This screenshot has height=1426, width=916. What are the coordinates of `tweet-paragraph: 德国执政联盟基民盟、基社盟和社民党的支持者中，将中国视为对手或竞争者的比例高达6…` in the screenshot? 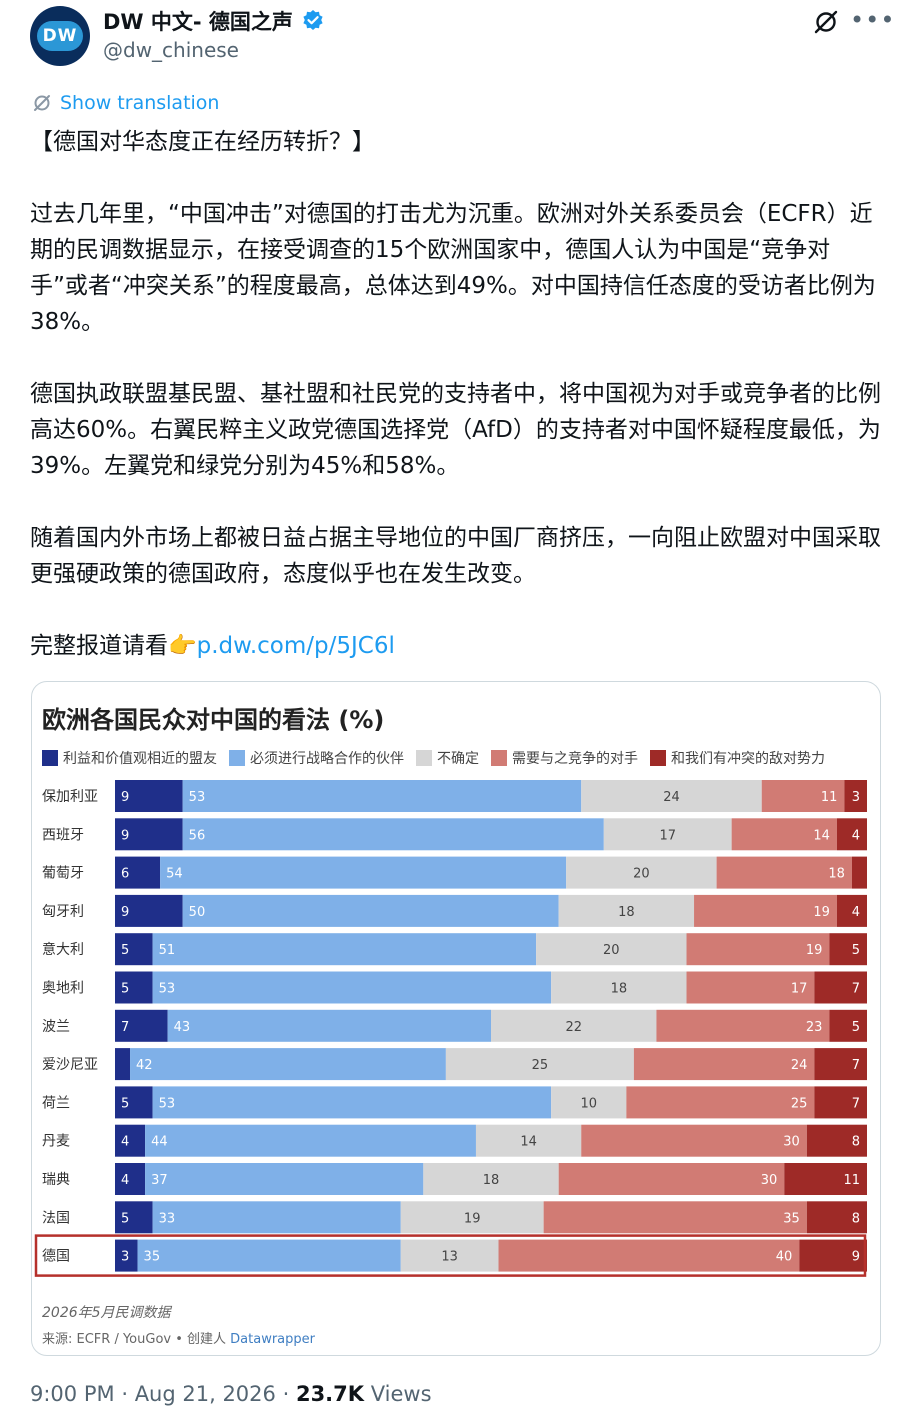 It's located at (455, 430).